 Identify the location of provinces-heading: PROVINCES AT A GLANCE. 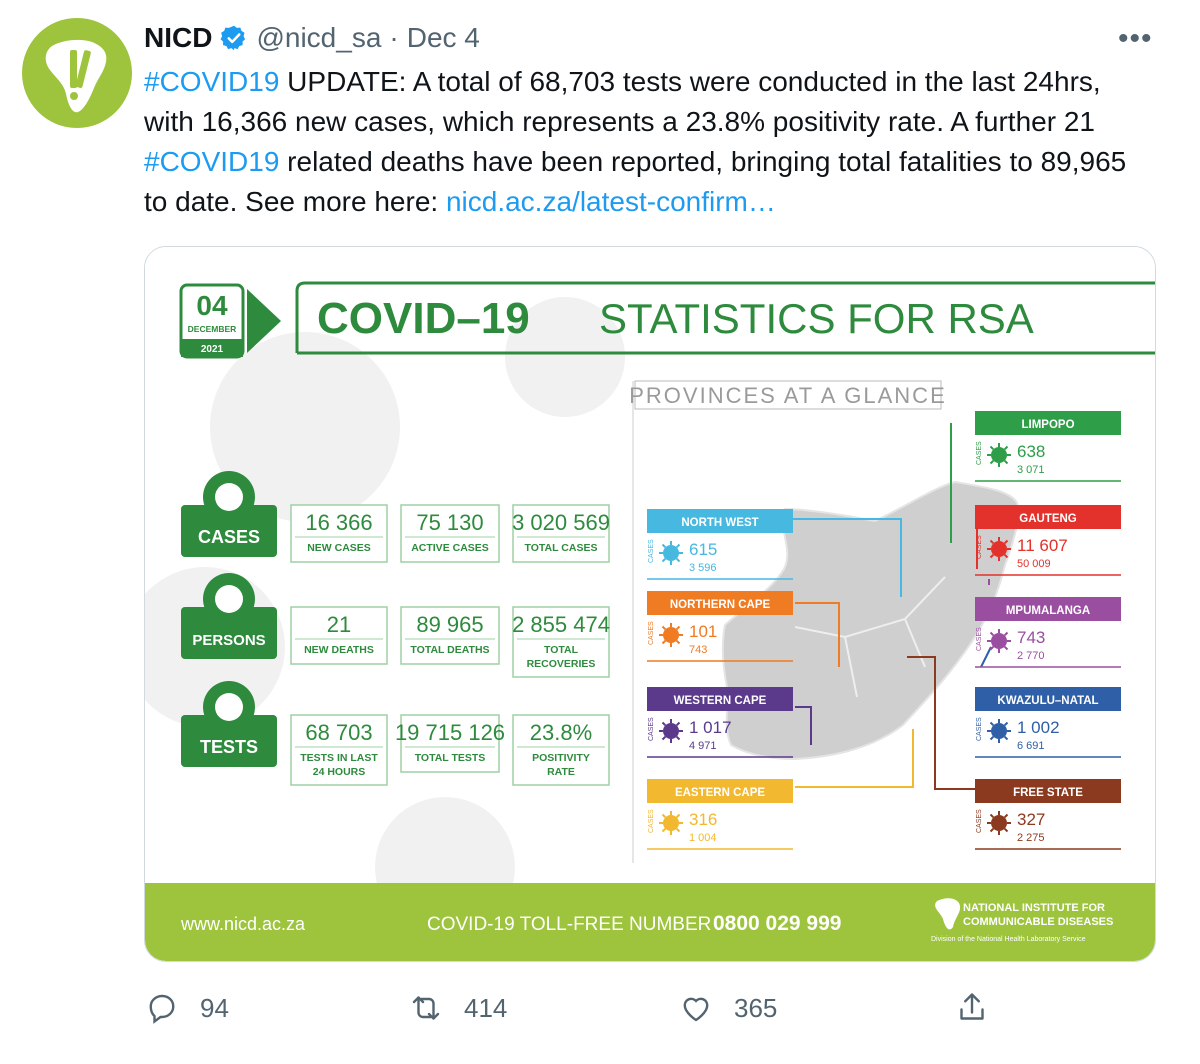
(788, 395).